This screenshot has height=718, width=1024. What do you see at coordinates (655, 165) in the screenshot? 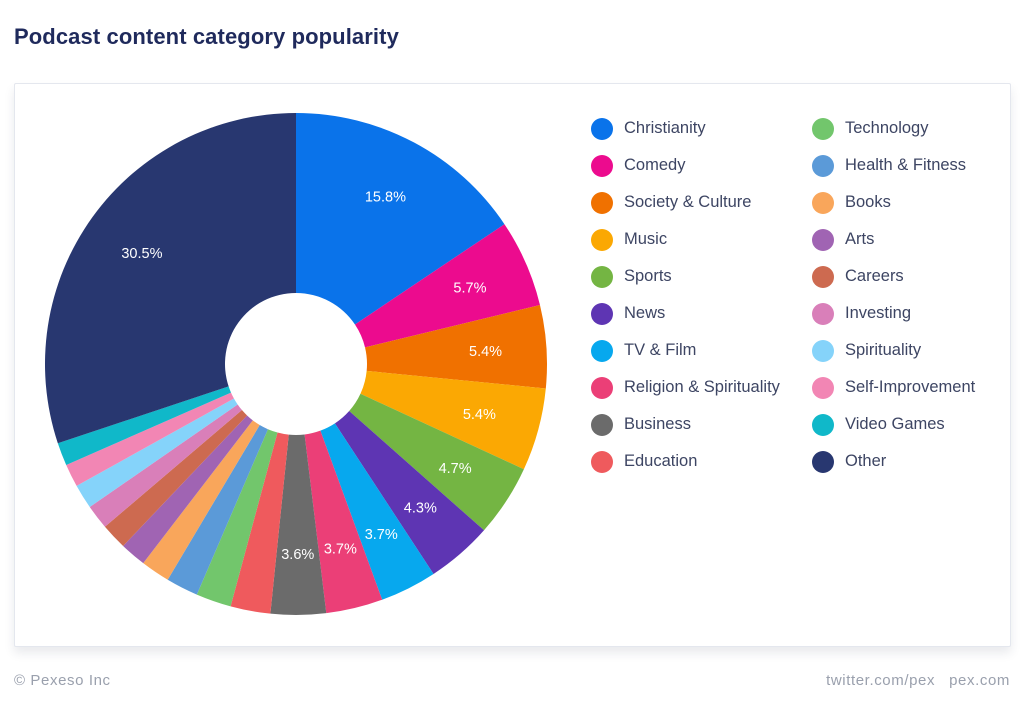
I see `legend-label: Comedy` at bounding box center [655, 165].